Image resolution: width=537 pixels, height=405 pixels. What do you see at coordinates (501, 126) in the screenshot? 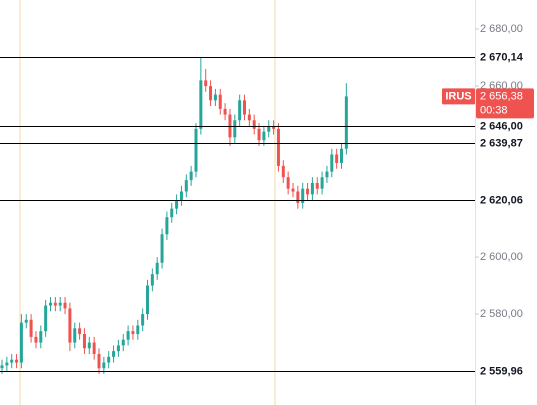
I see `level-label: 2 646,00` at bounding box center [501, 126].